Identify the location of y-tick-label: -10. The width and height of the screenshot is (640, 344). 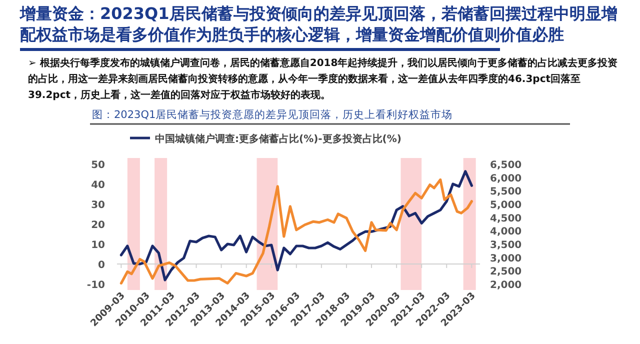
(96, 285).